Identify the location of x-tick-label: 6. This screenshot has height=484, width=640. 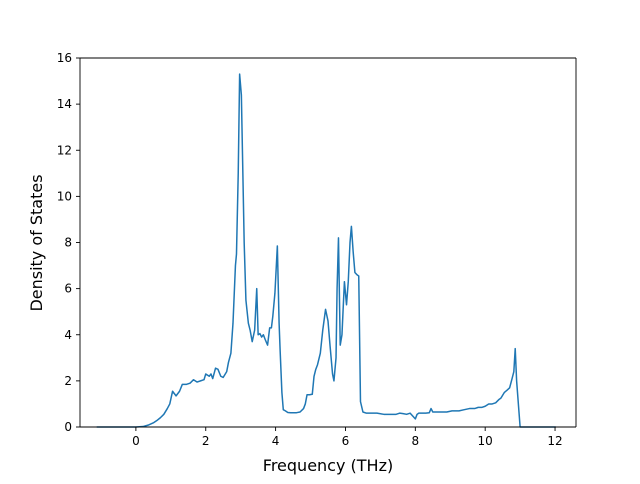
(346, 441).